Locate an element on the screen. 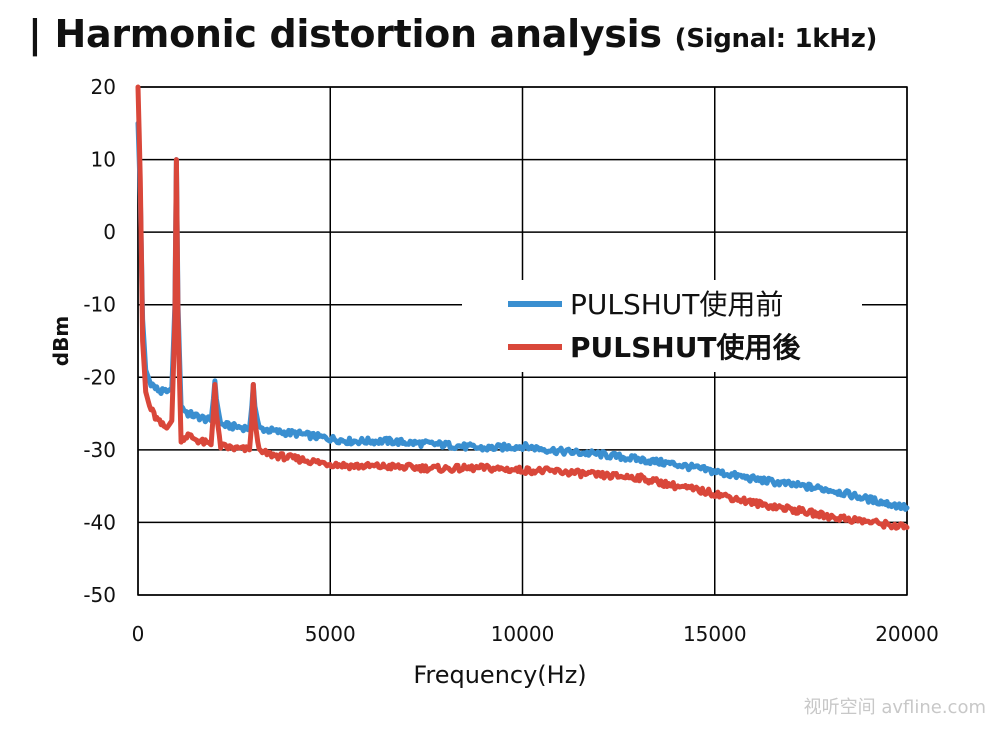 The width and height of the screenshot is (1000, 733). x-tick-label: 10000 is located at coordinates (523, 634).